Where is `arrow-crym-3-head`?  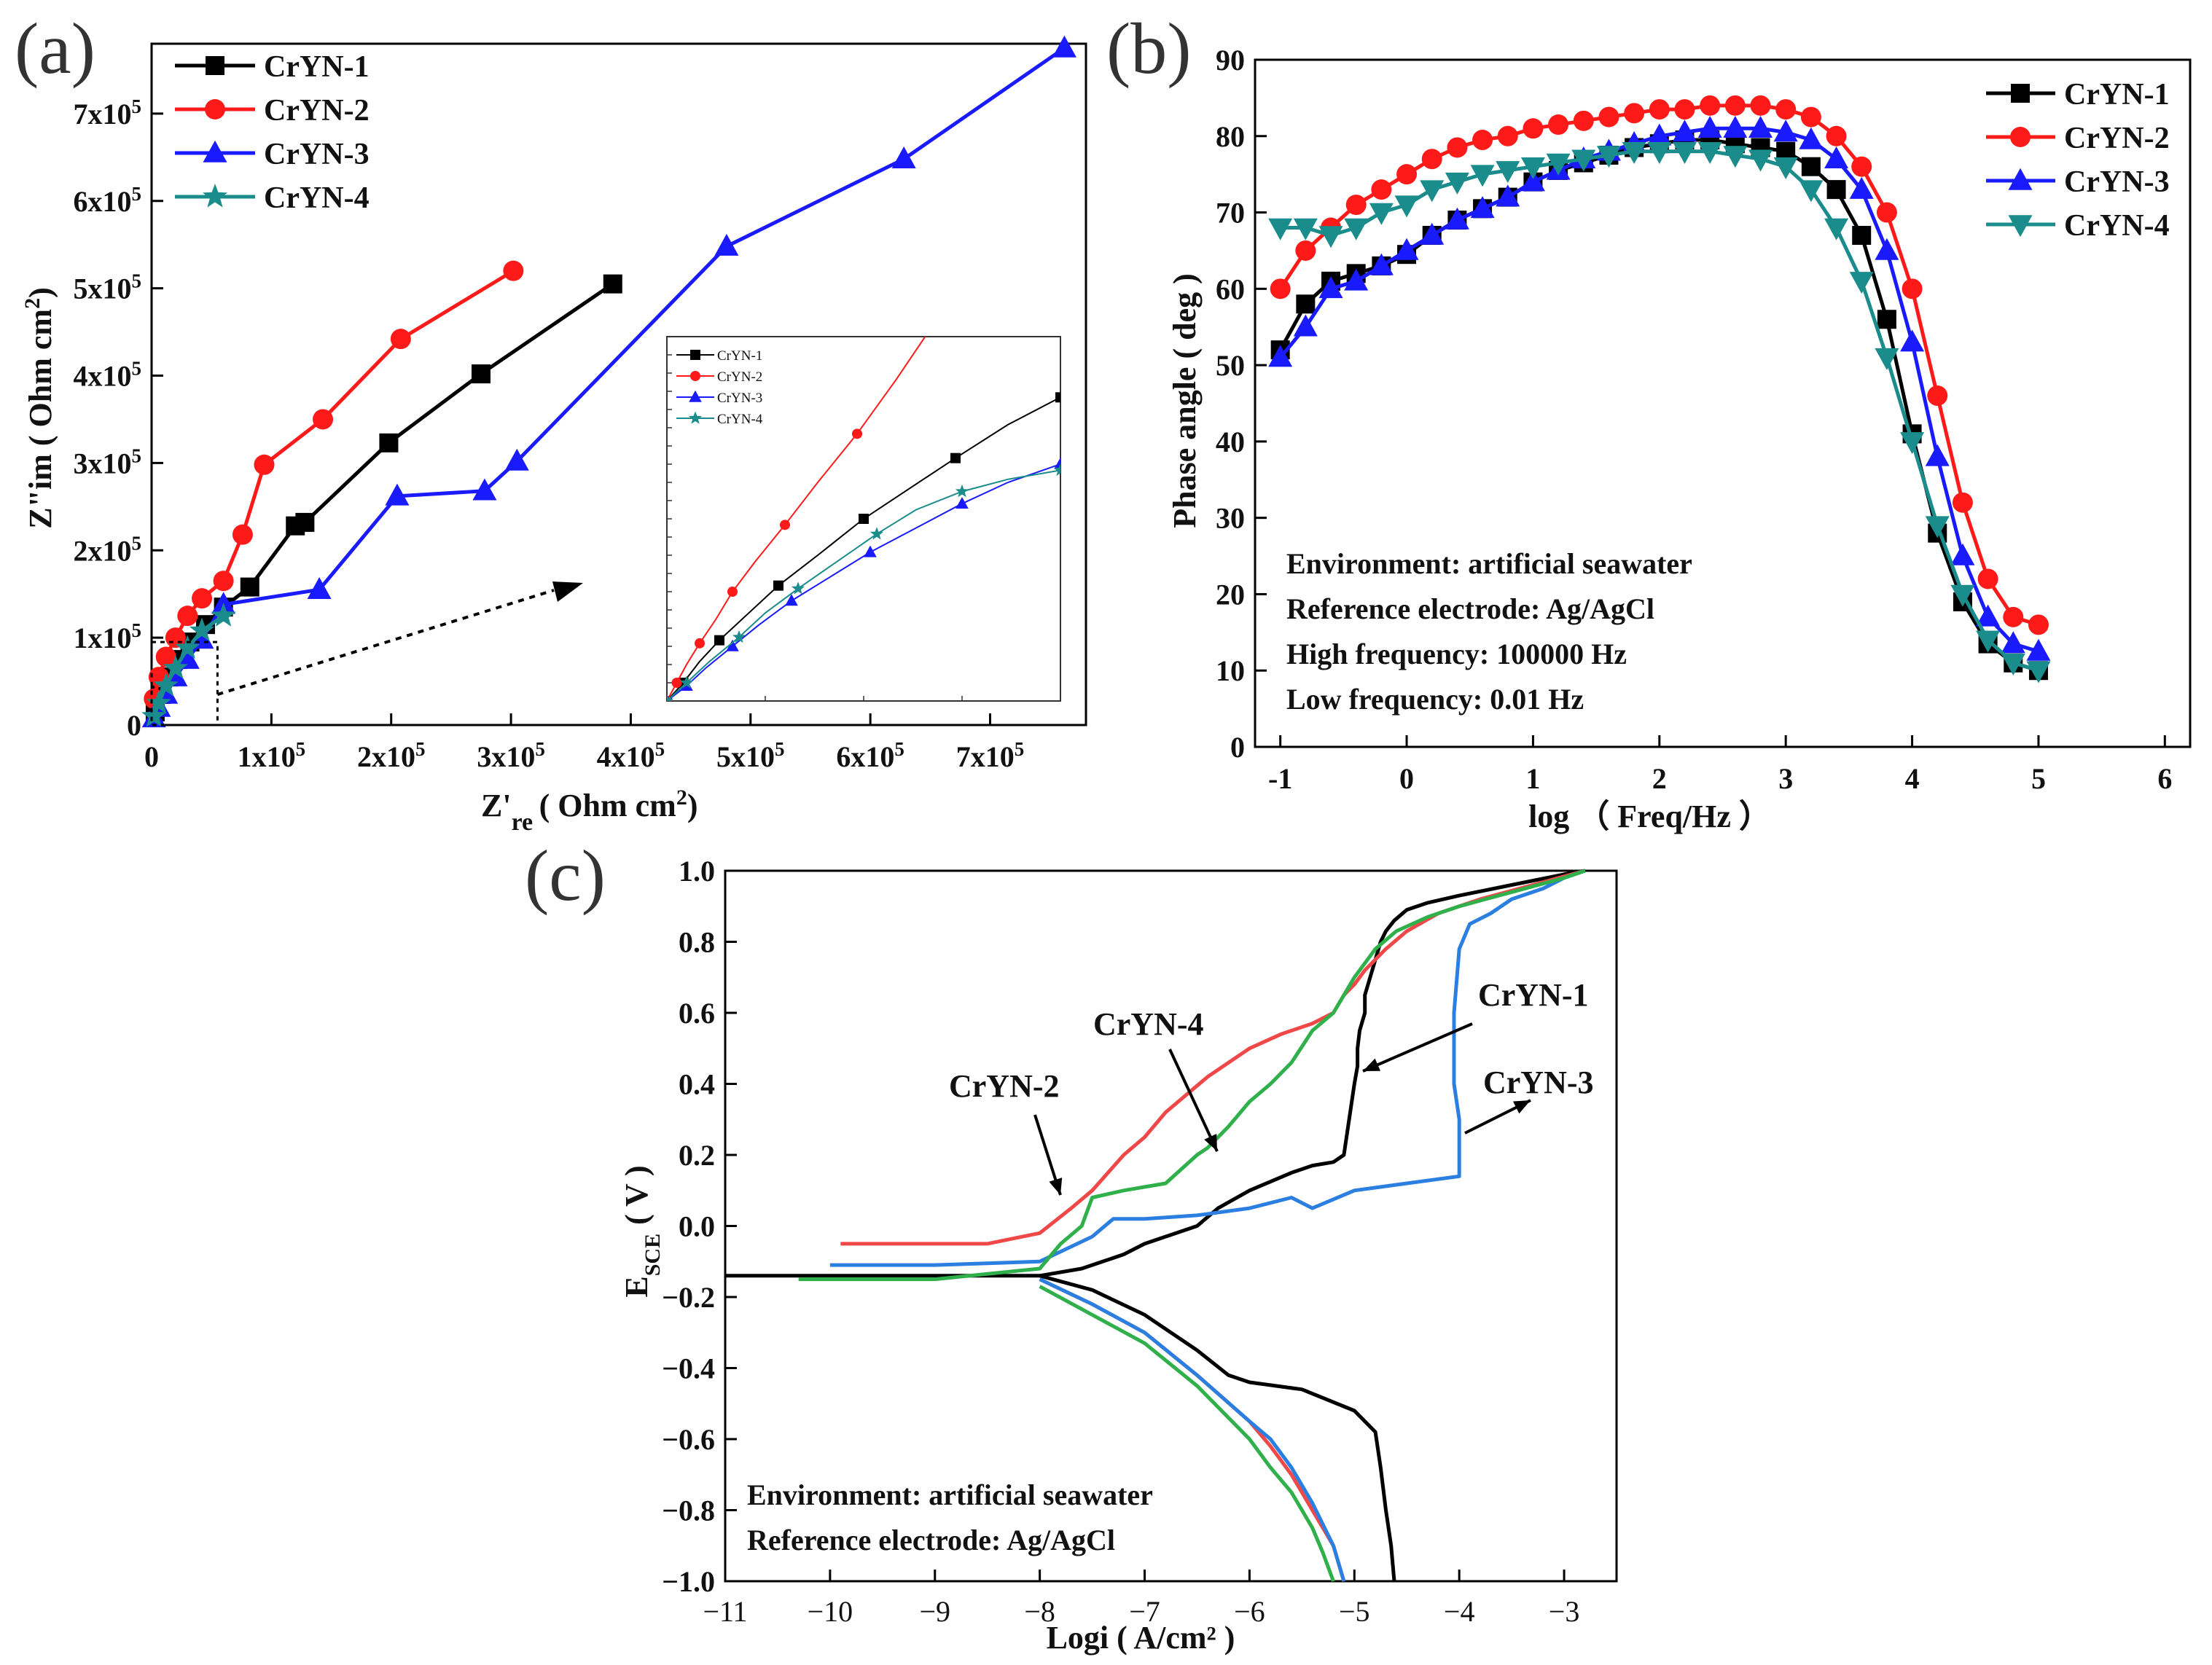
arrow-crym-3-head is located at coordinates (1522, 1107).